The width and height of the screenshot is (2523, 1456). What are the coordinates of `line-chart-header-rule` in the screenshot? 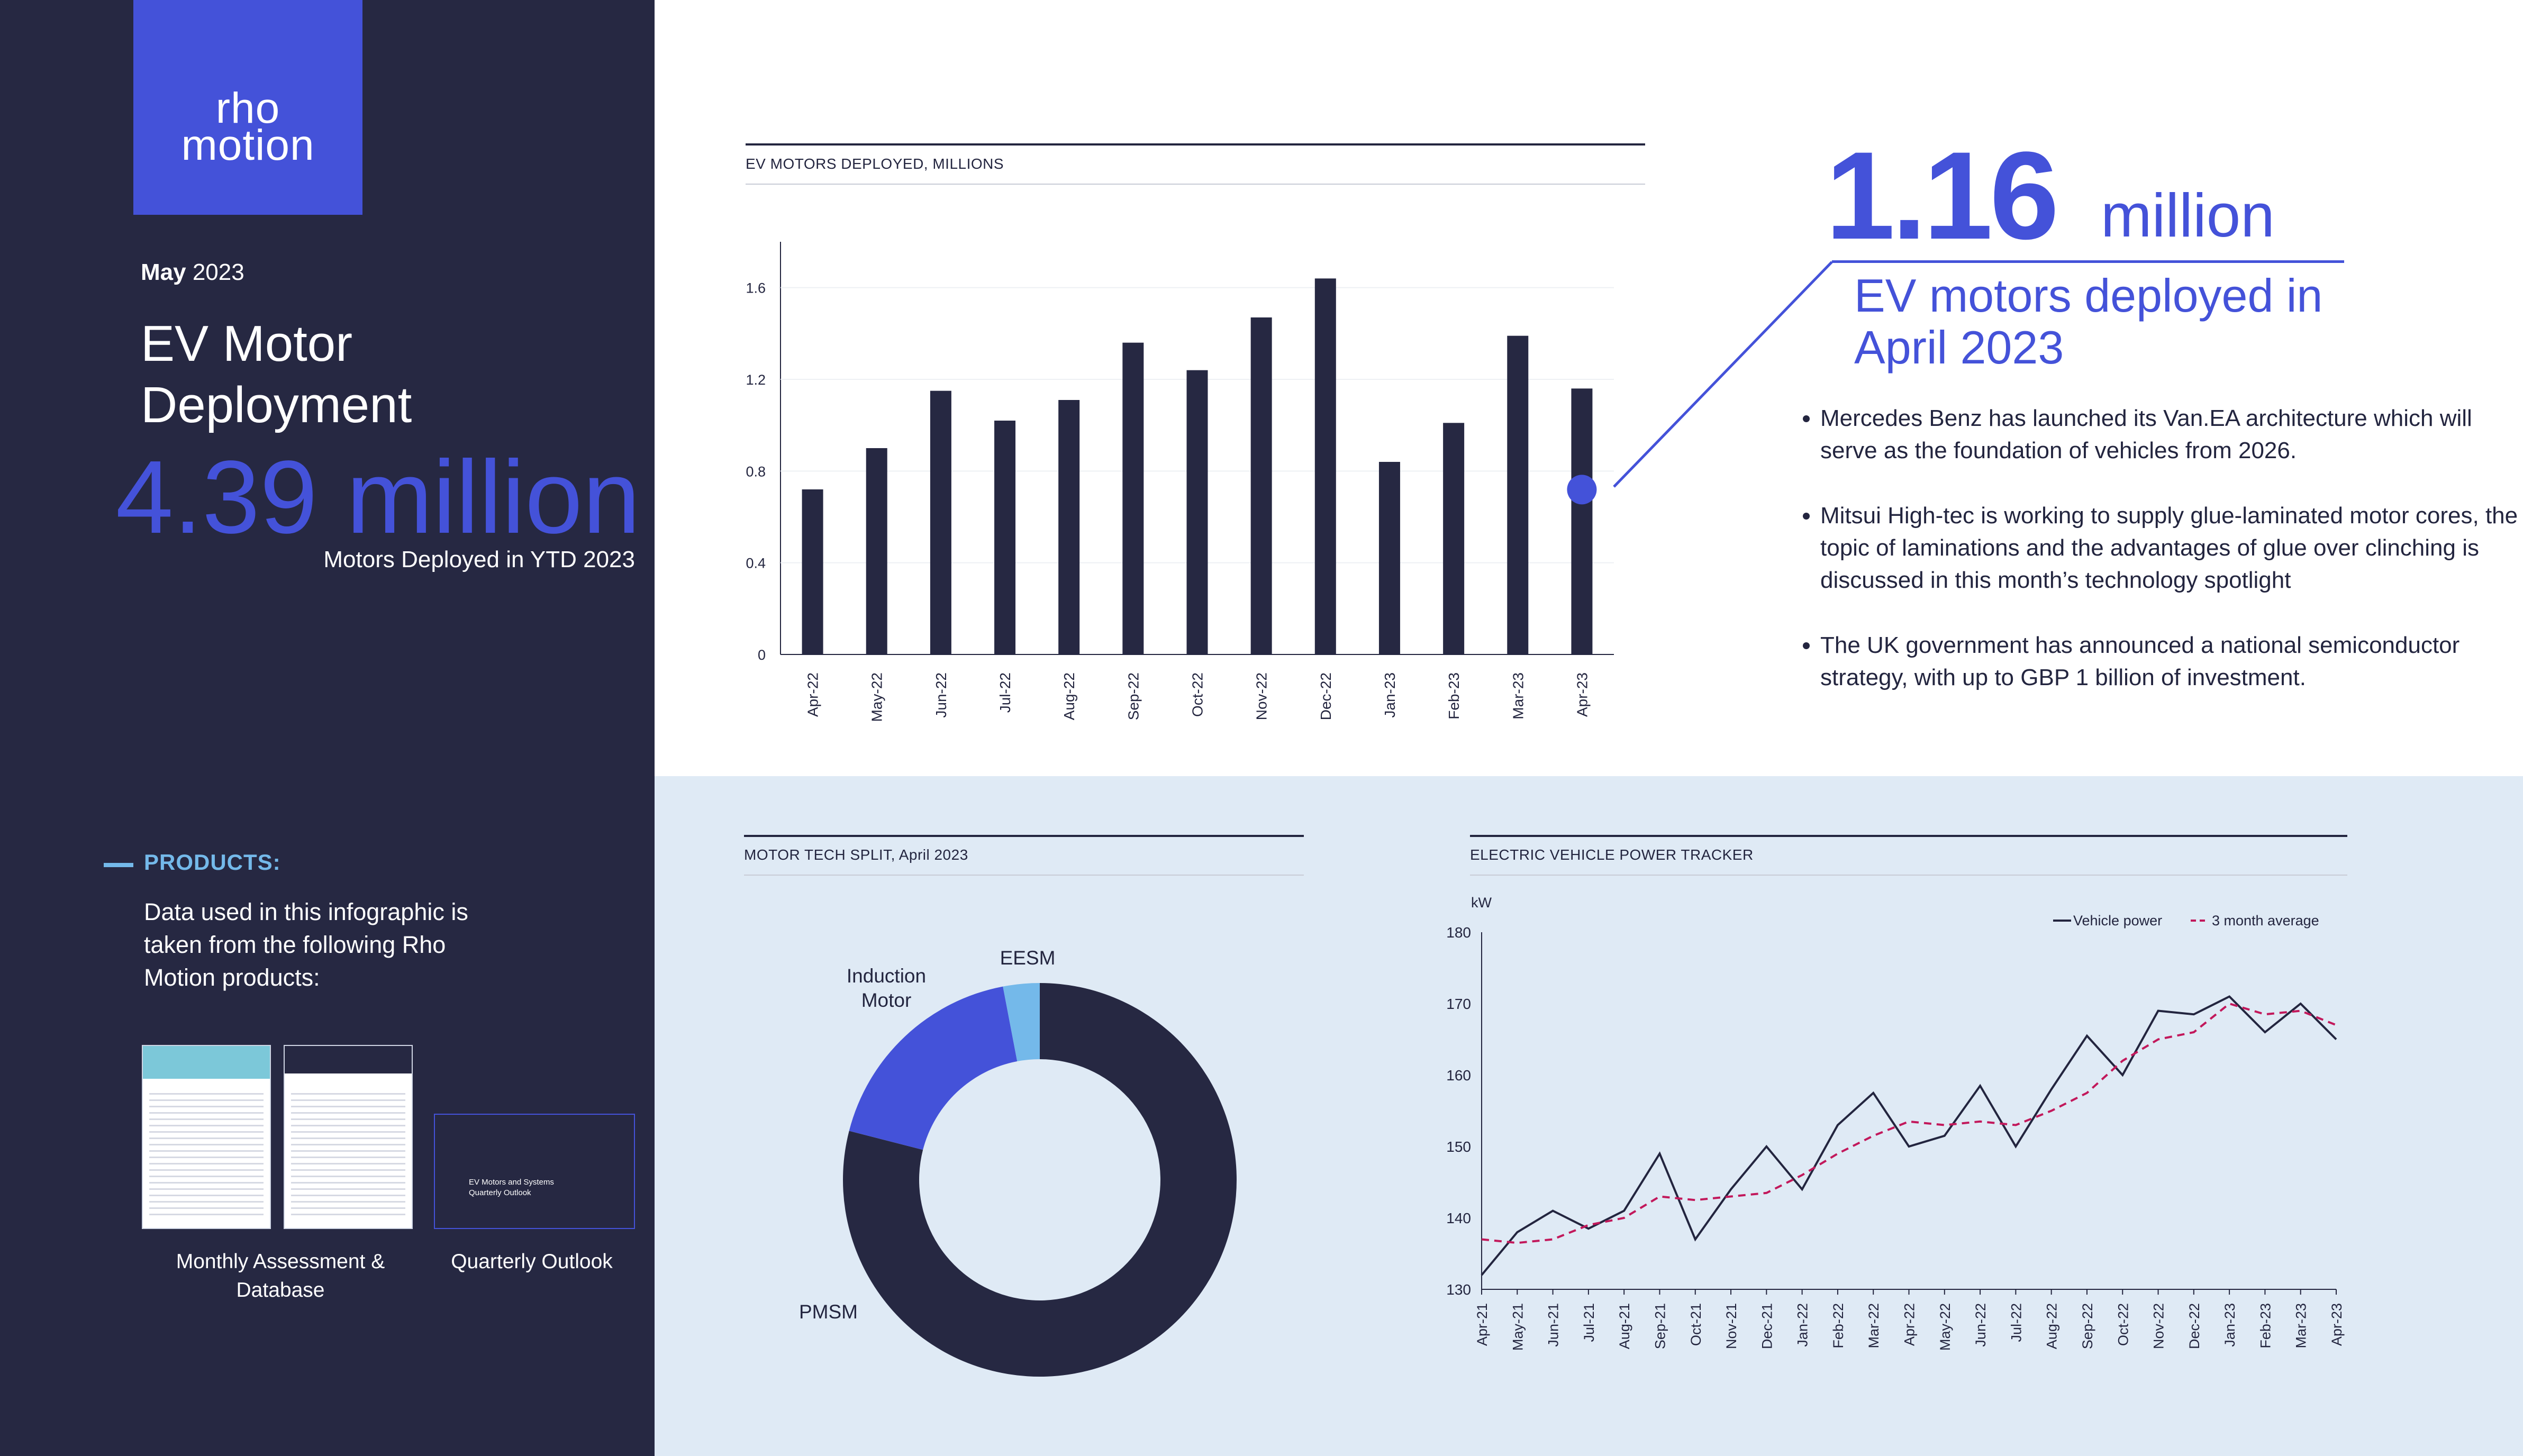 It's located at (1909, 836).